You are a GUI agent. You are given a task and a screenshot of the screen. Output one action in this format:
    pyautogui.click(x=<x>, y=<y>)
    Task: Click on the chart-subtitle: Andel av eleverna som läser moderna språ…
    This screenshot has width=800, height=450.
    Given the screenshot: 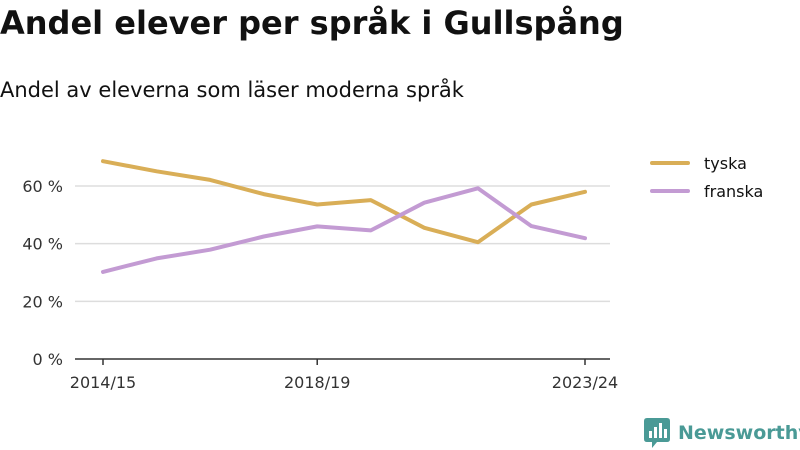 What is the action you would take?
    pyautogui.click(x=232, y=90)
    